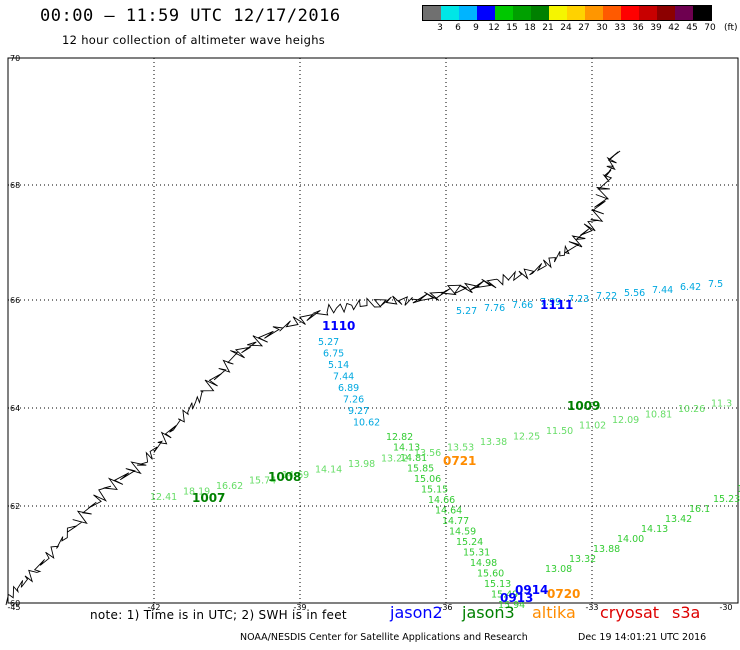 This screenshot has height=650, width=740. Describe the element at coordinates (522, 305) in the screenshot. I see `swh-value: 7.66` at that location.